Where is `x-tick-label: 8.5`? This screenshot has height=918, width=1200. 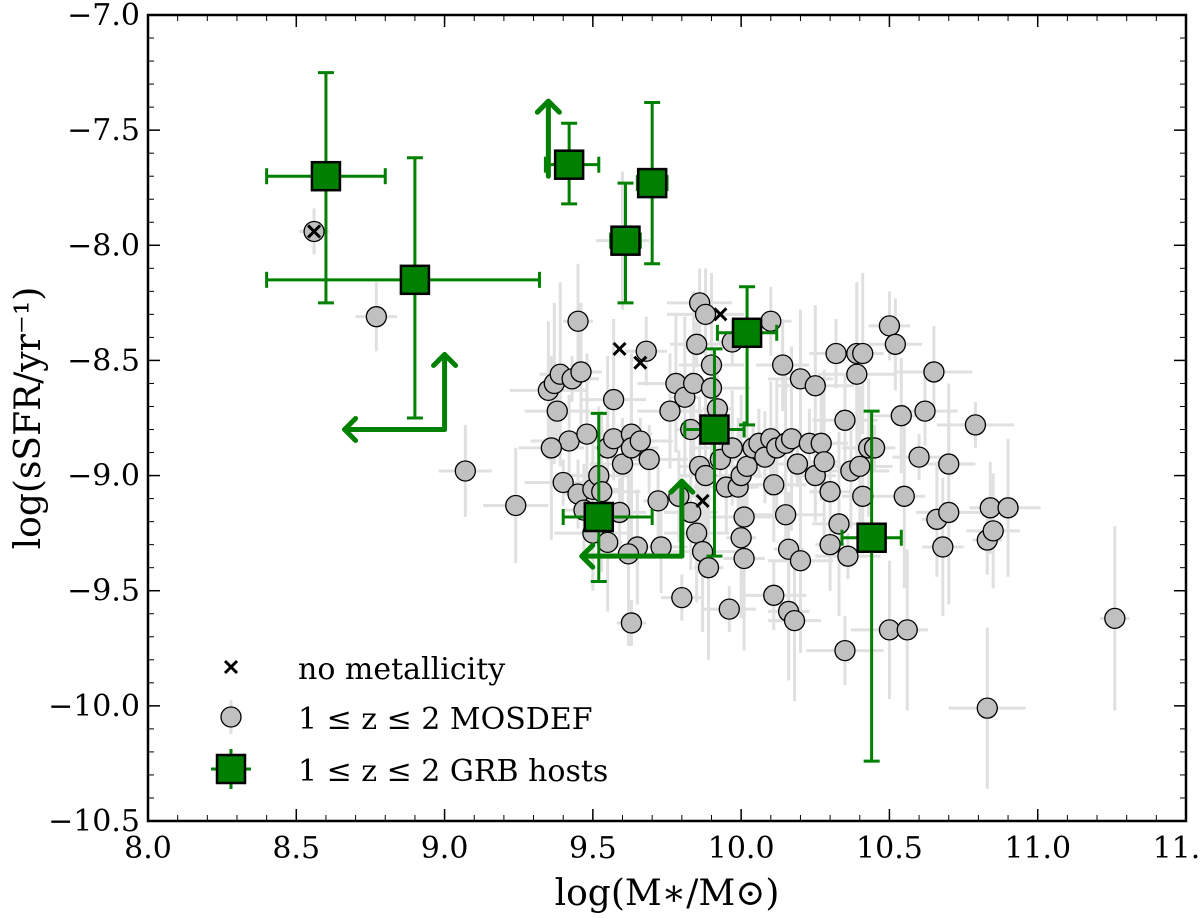 x-tick-label: 8.5 is located at coordinates (296, 848).